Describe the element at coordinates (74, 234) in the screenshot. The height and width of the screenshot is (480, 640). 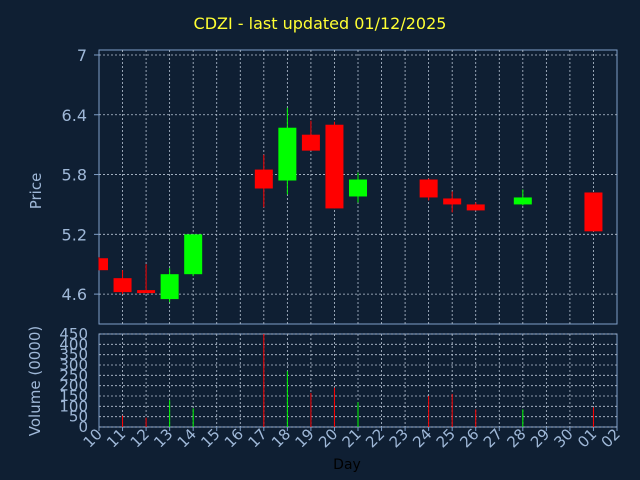
I see `price-tick-label: 5.2` at that location.